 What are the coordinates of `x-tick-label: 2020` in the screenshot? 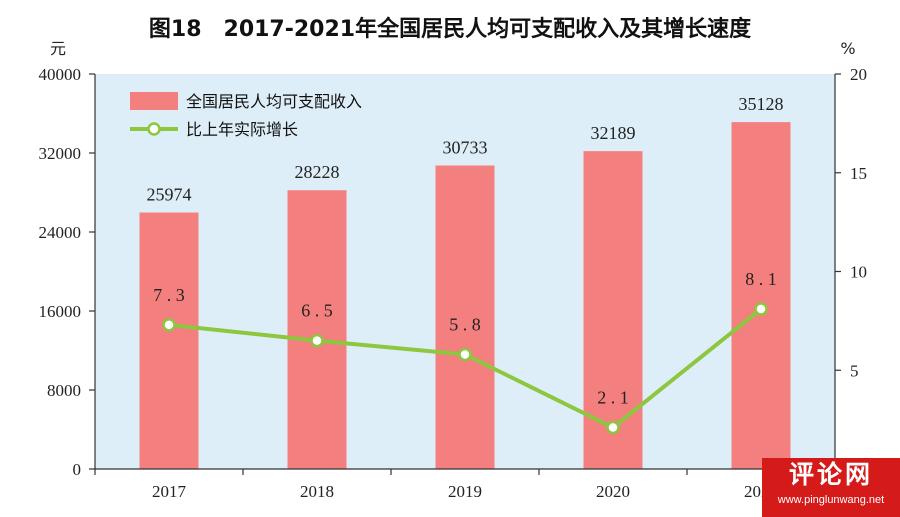 It's located at (613, 491).